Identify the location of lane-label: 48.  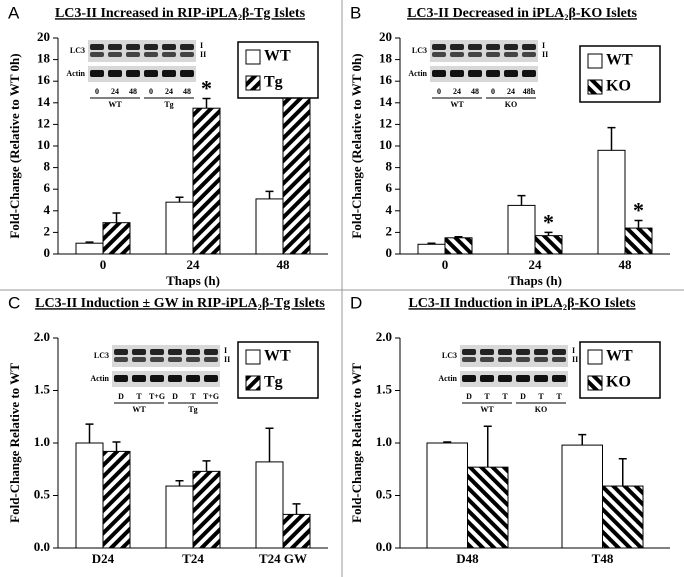
(187, 91).